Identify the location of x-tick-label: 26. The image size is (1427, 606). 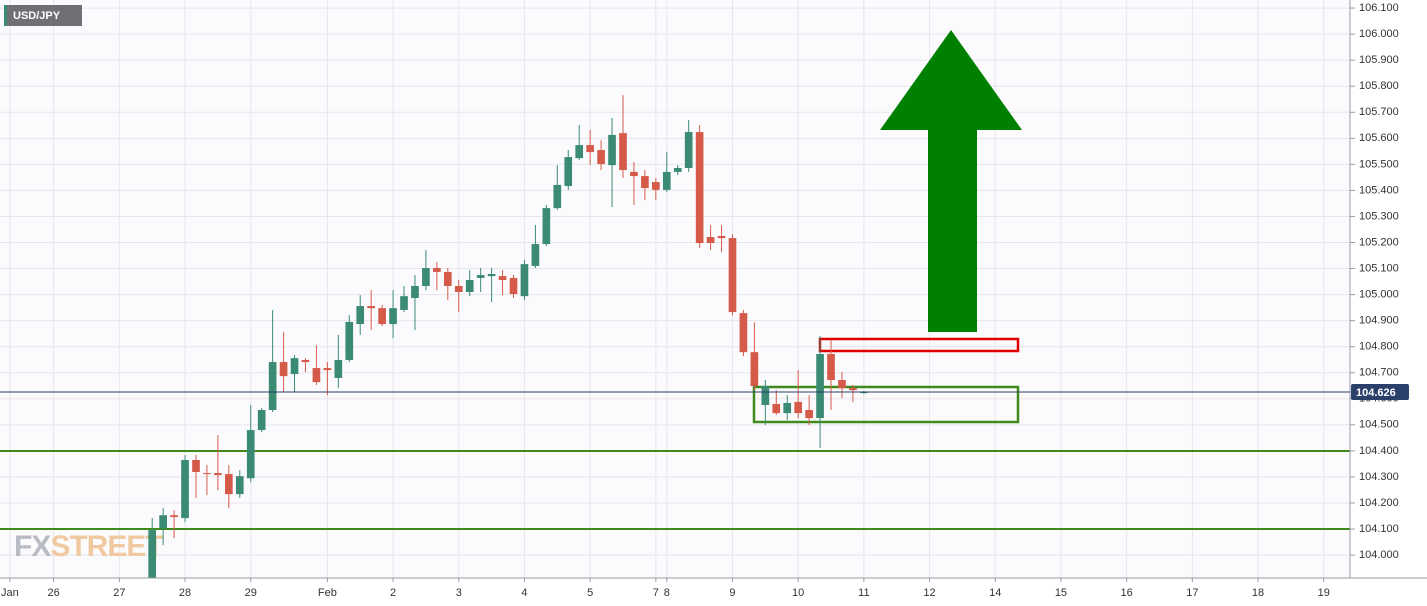
(54, 593).